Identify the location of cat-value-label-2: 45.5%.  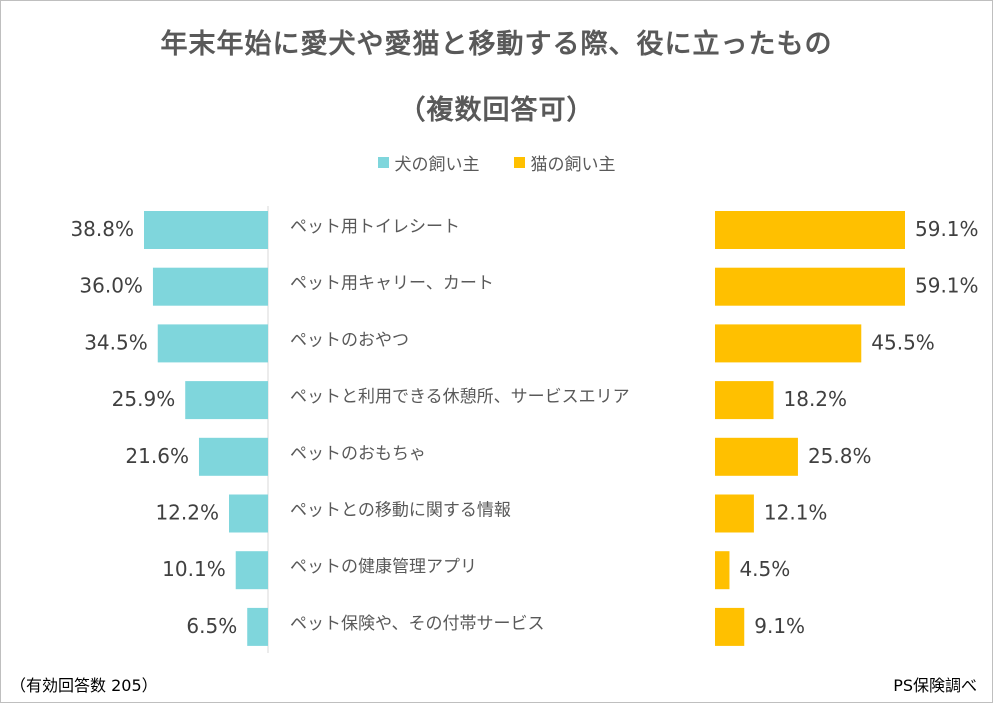
(903, 342).